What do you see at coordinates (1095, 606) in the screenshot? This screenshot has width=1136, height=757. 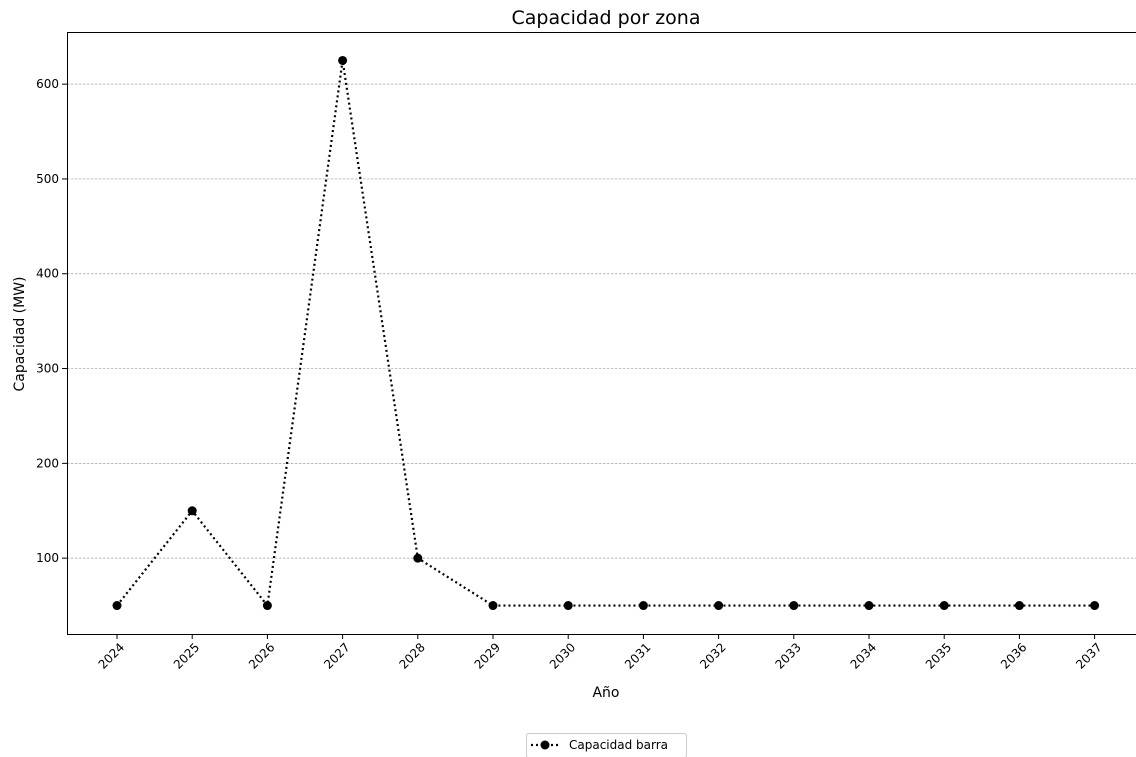 I see `data-point-2037` at bounding box center [1095, 606].